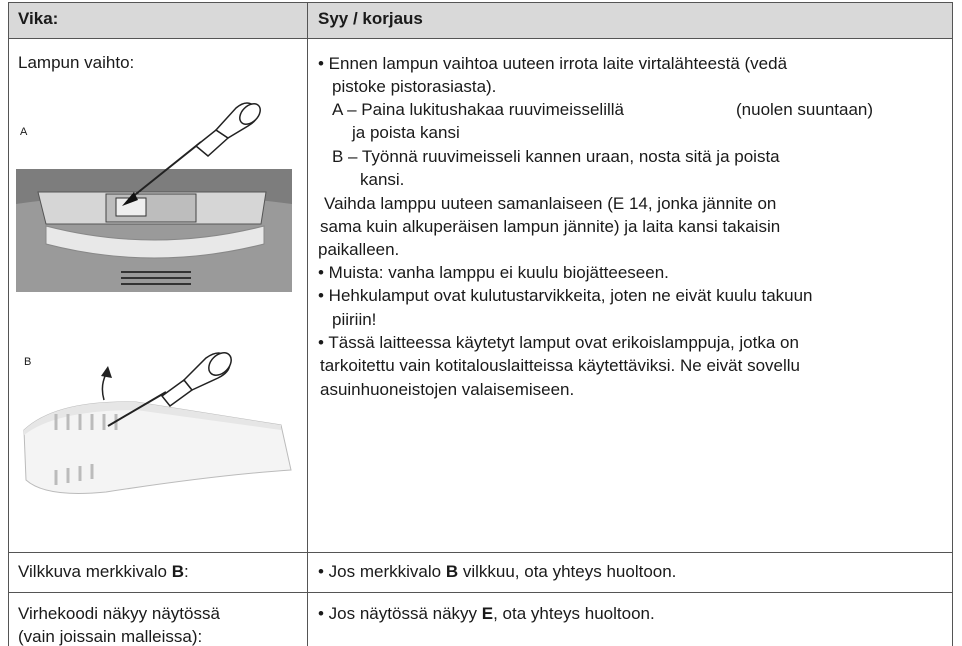  I want to click on figure-label: B, so click(28, 362).